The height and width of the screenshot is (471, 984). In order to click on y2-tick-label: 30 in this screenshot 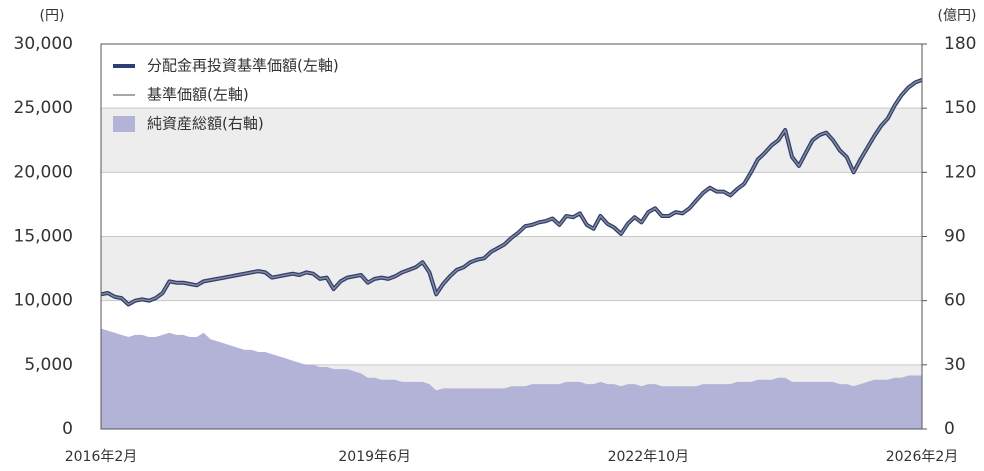, I will do `click(955, 365)`.